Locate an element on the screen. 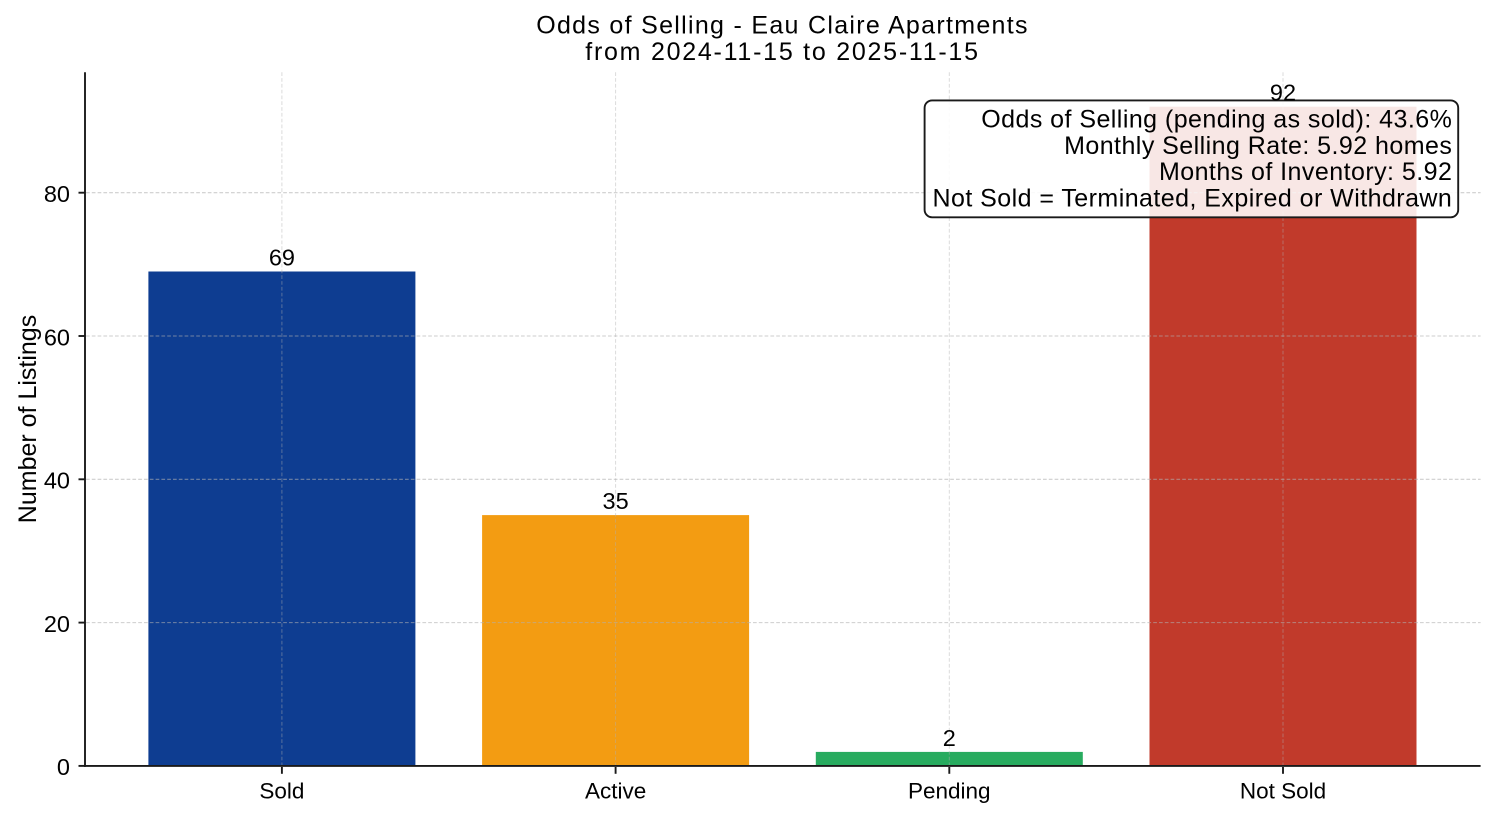 The width and height of the screenshot is (1494, 816). svg-text:Monthly Selling Rate: 5.92 hom: Monthly Selling Rate: 5.92 homes is located at coordinates (1258, 146).